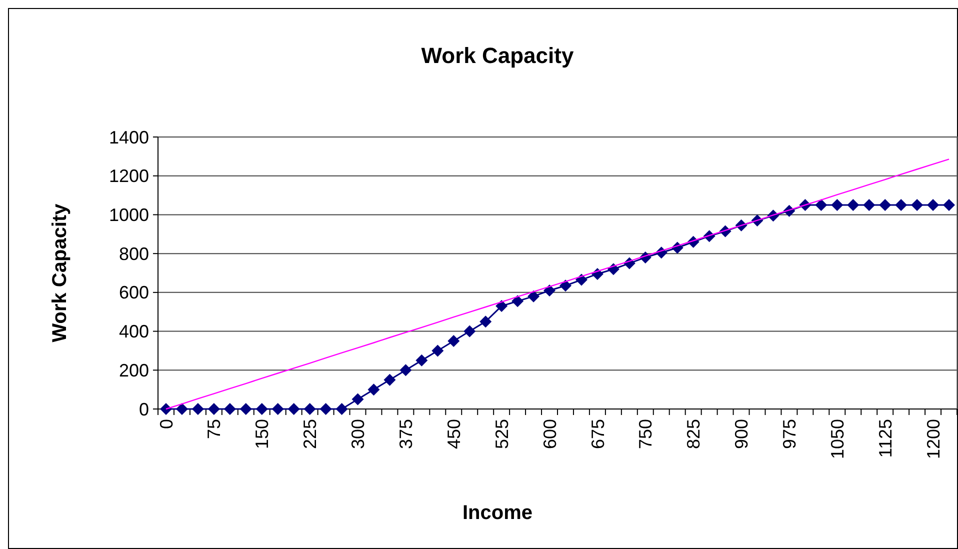 The image size is (958, 549). I want to click on x-tick-label: 300, so click(358, 434).